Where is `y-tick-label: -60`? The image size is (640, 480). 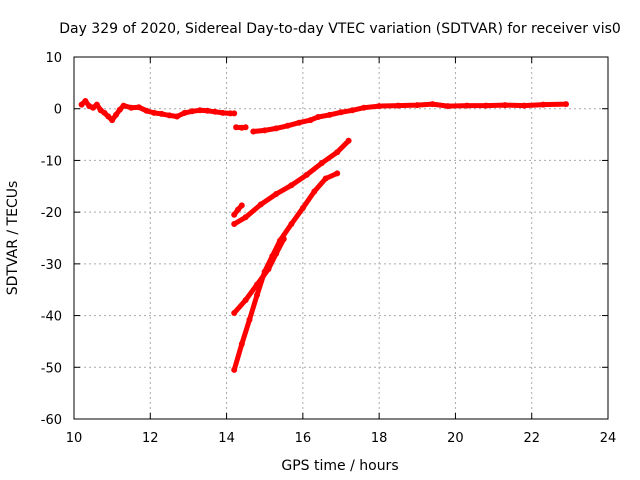
y-tick-label: -60 is located at coordinates (51, 420).